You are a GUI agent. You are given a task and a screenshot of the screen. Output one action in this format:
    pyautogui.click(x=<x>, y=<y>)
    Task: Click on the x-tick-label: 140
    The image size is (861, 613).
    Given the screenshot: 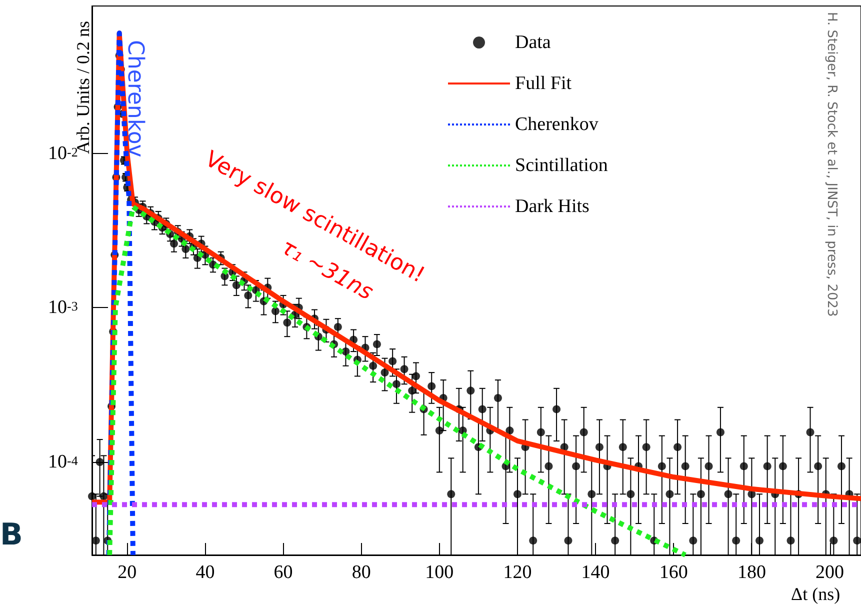 What is the action you would take?
    pyautogui.click(x=595, y=572)
    